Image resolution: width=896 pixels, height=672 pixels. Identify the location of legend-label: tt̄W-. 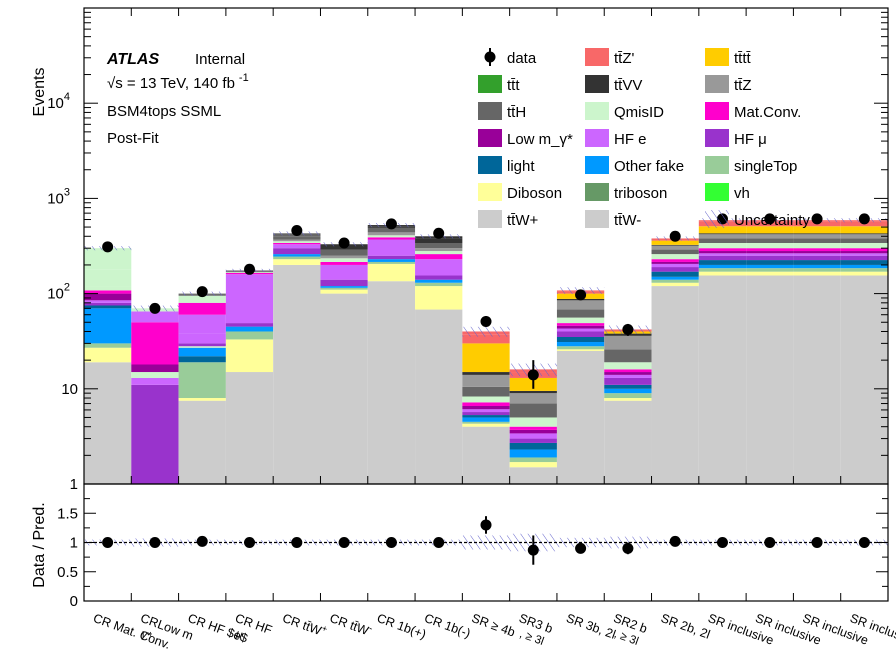
(627, 220).